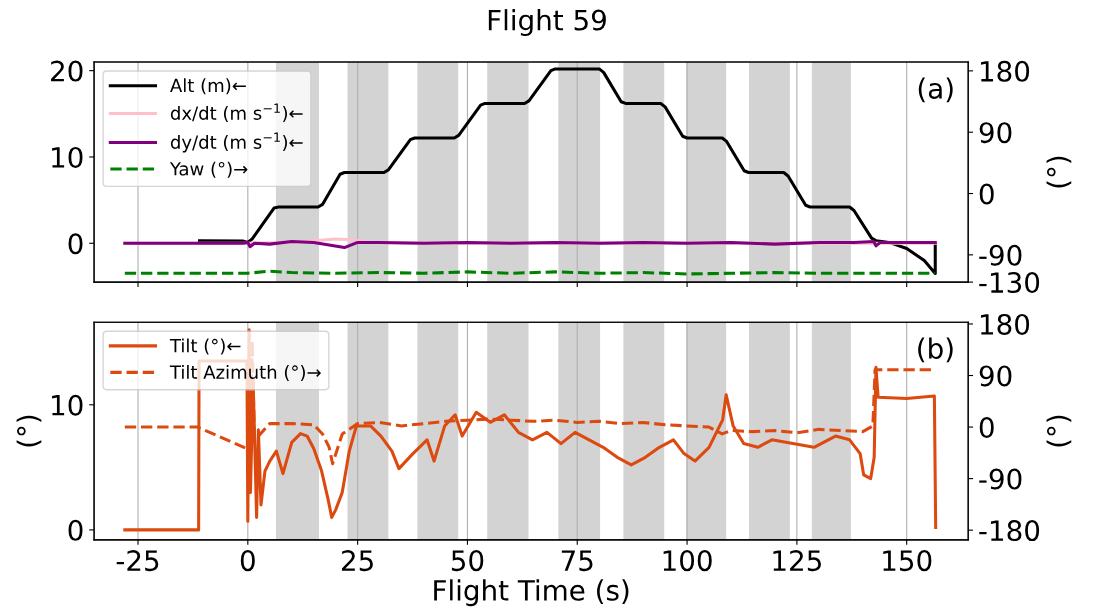 This screenshot has width=1094, height=608. Describe the element at coordinates (137, 561) in the screenshot. I see `x-tick-label: -25` at that location.